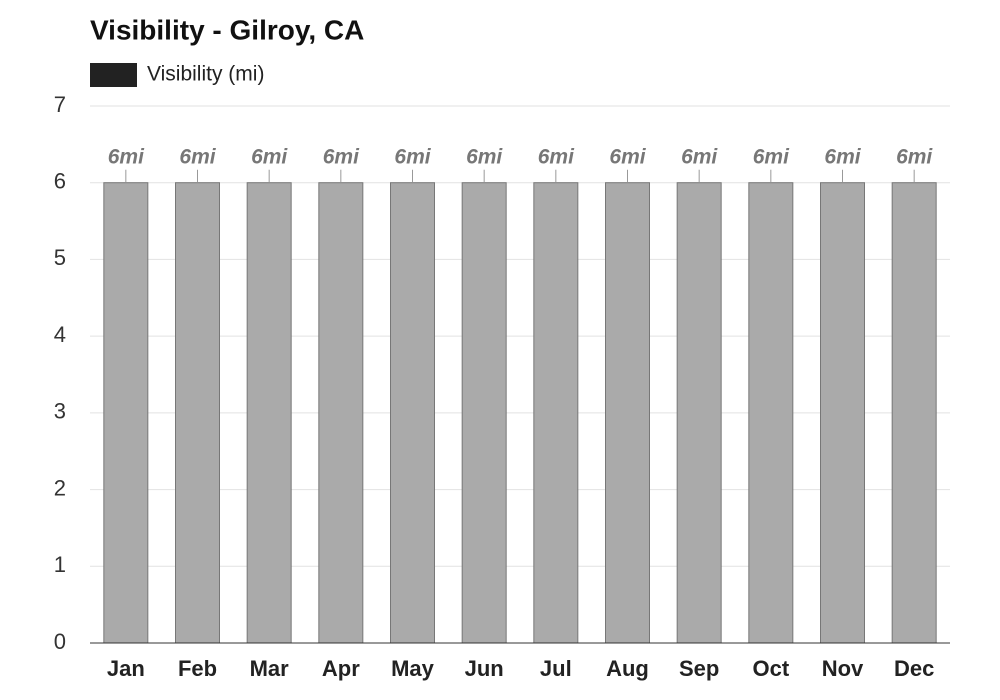 The width and height of the screenshot is (1000, 700). What do you see at coordinates (60, 334) in the screenshot?
I see `y-tick-label: 4` at bounding box center [60, 334].